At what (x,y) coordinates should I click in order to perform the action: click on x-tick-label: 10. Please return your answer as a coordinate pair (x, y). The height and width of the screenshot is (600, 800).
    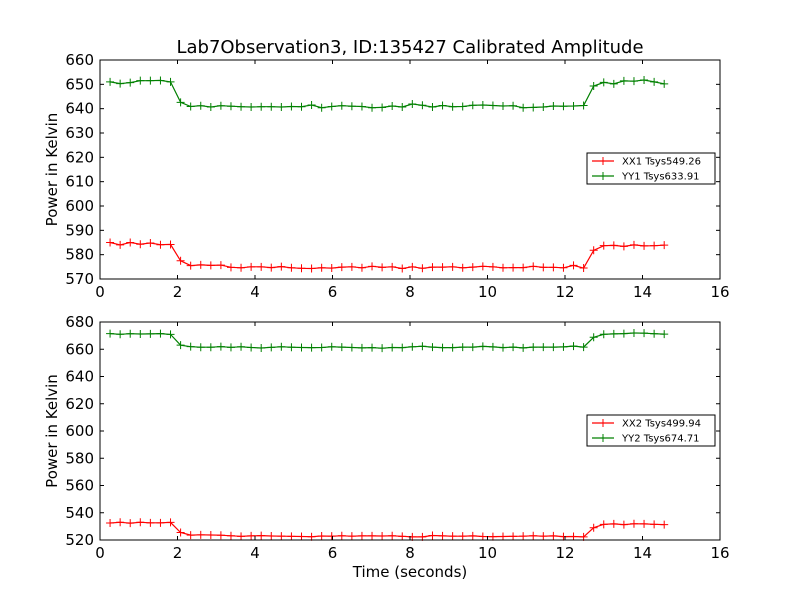
    Looking at the image, I should click on (487, 292).